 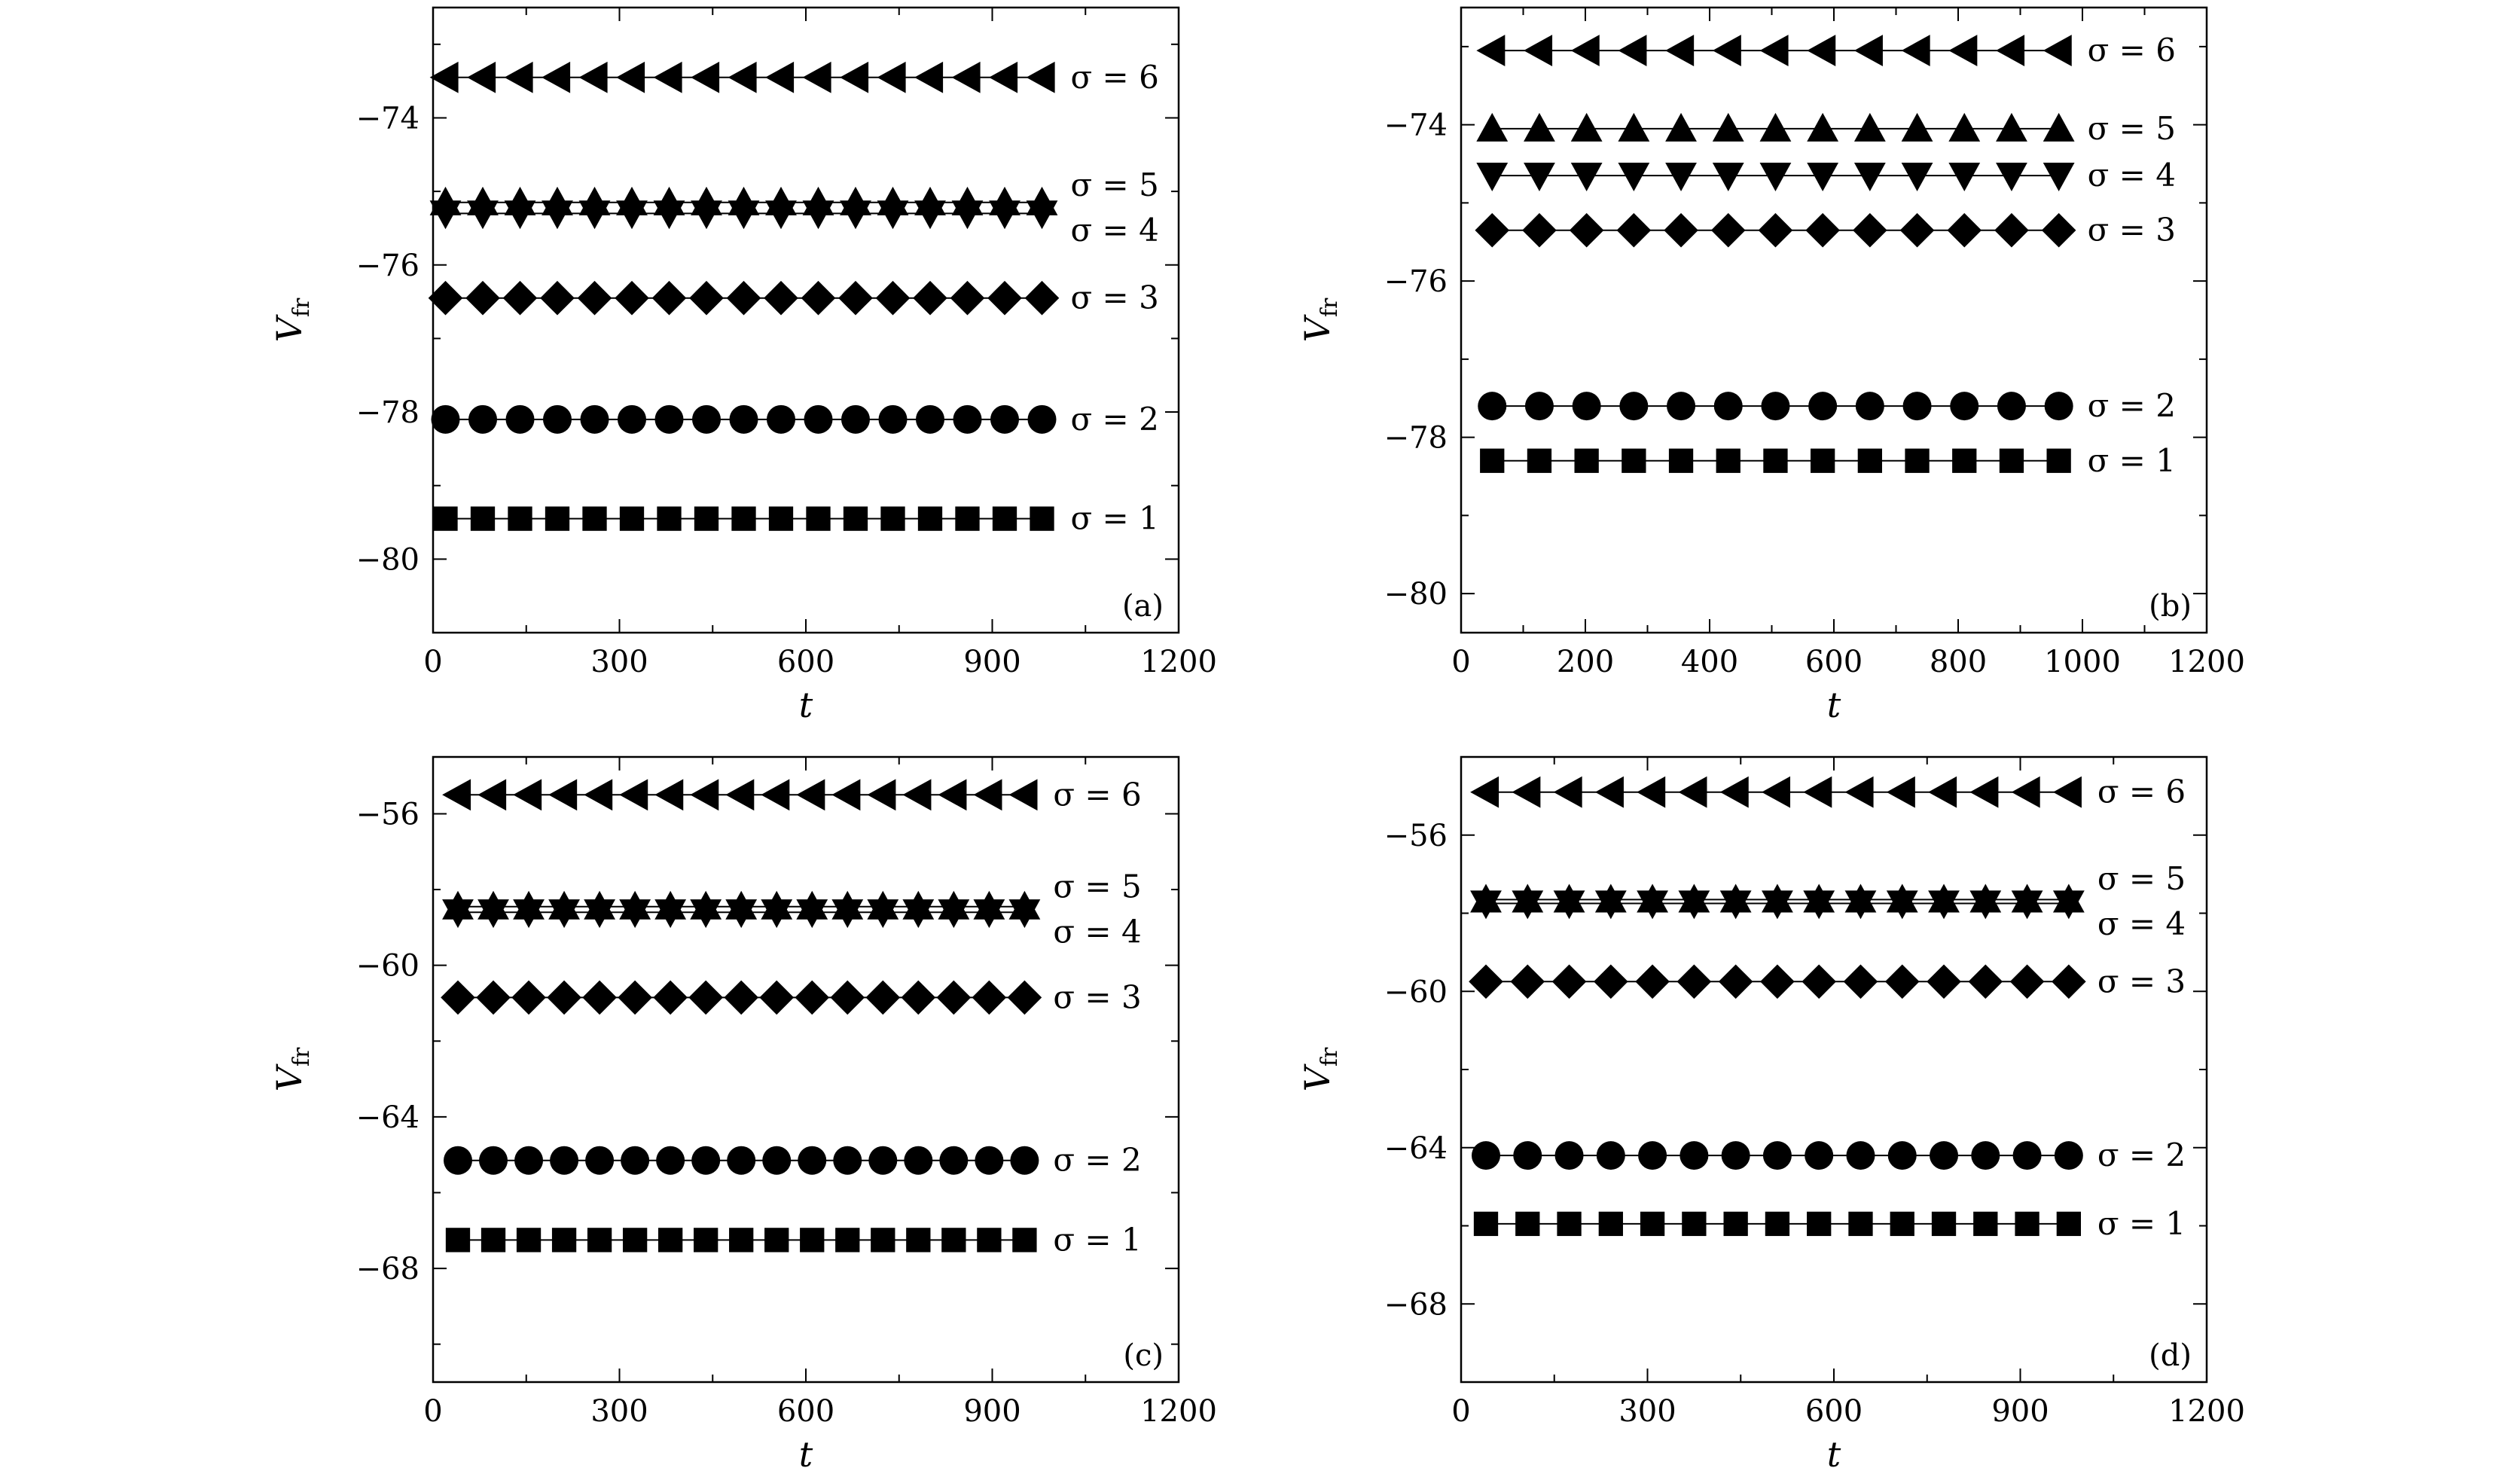 I want to click on plot-frame, so click(x=806, y=1069).